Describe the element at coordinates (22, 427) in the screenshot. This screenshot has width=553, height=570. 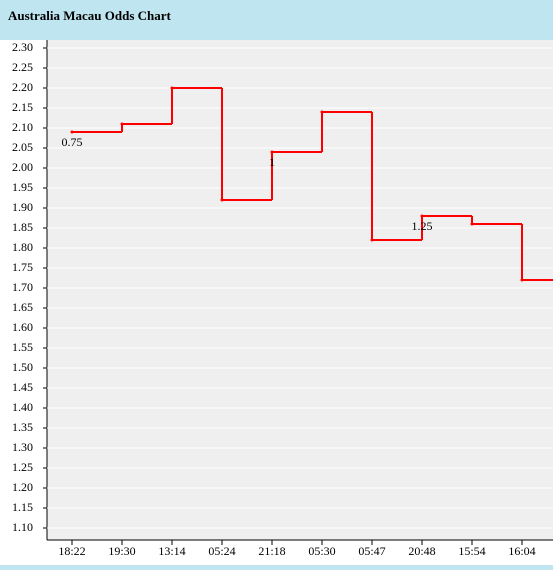
I see `y-tick-label: 1.35` at that location.